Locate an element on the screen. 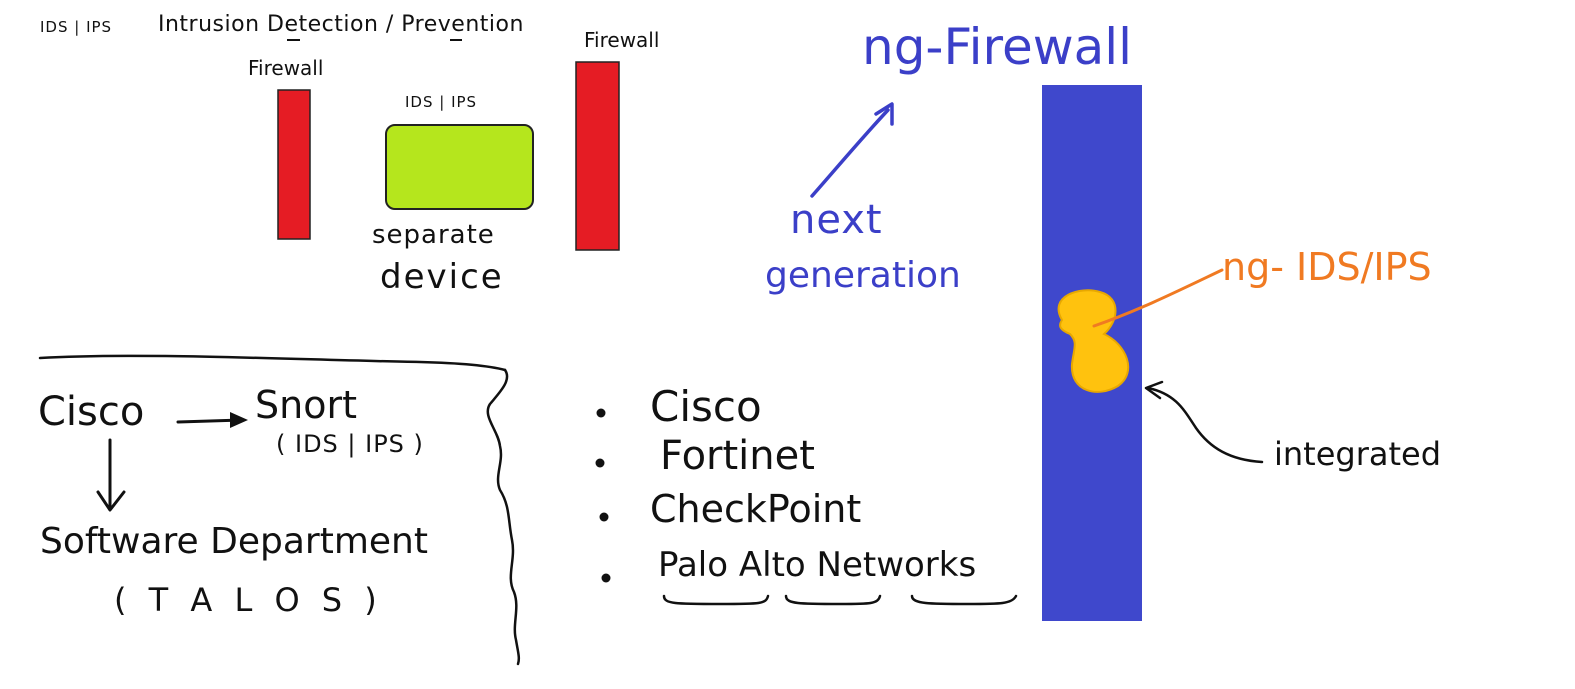 The image size is (1575, 689). integrated-label: integrated is located at coordinates (1358, 454).